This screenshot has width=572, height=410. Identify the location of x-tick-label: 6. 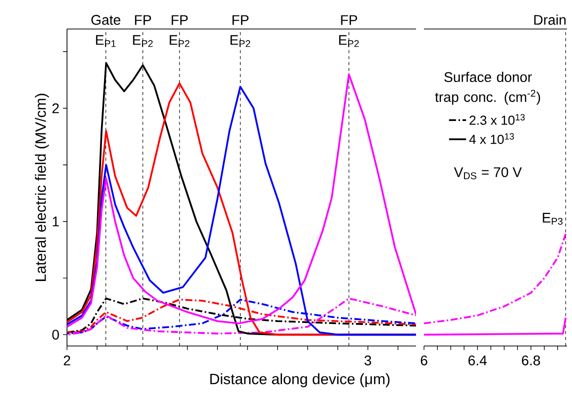
(424, 360).